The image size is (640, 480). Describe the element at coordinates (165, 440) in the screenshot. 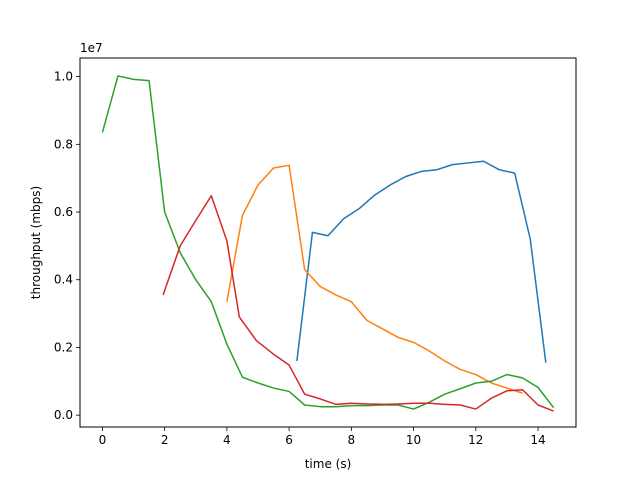

I see `x-tick-label: 2` at that location.